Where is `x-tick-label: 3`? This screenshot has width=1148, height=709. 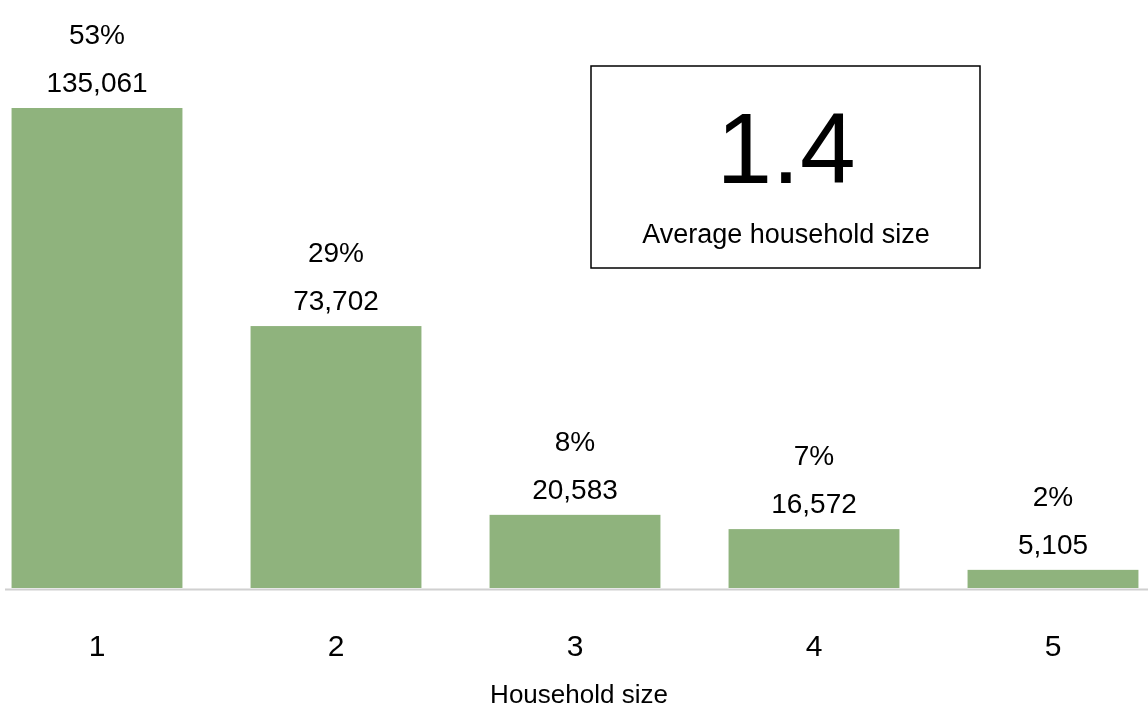
x-tick-label: 3 is located at coordinates (575, 645).